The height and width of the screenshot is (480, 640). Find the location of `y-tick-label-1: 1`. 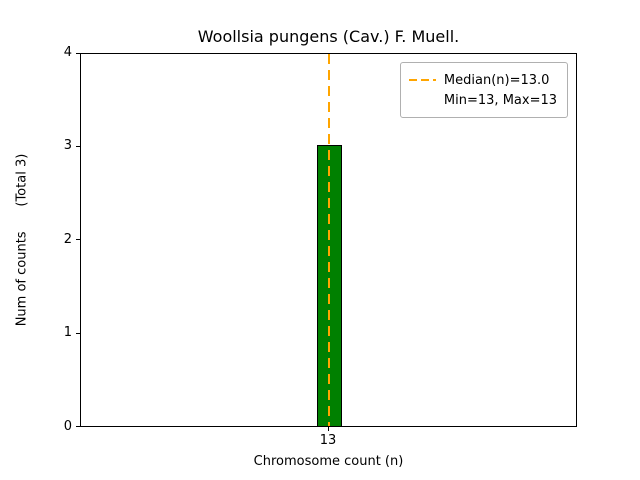

y-tick-label-1: 1 is located at coordinates (67, 332).